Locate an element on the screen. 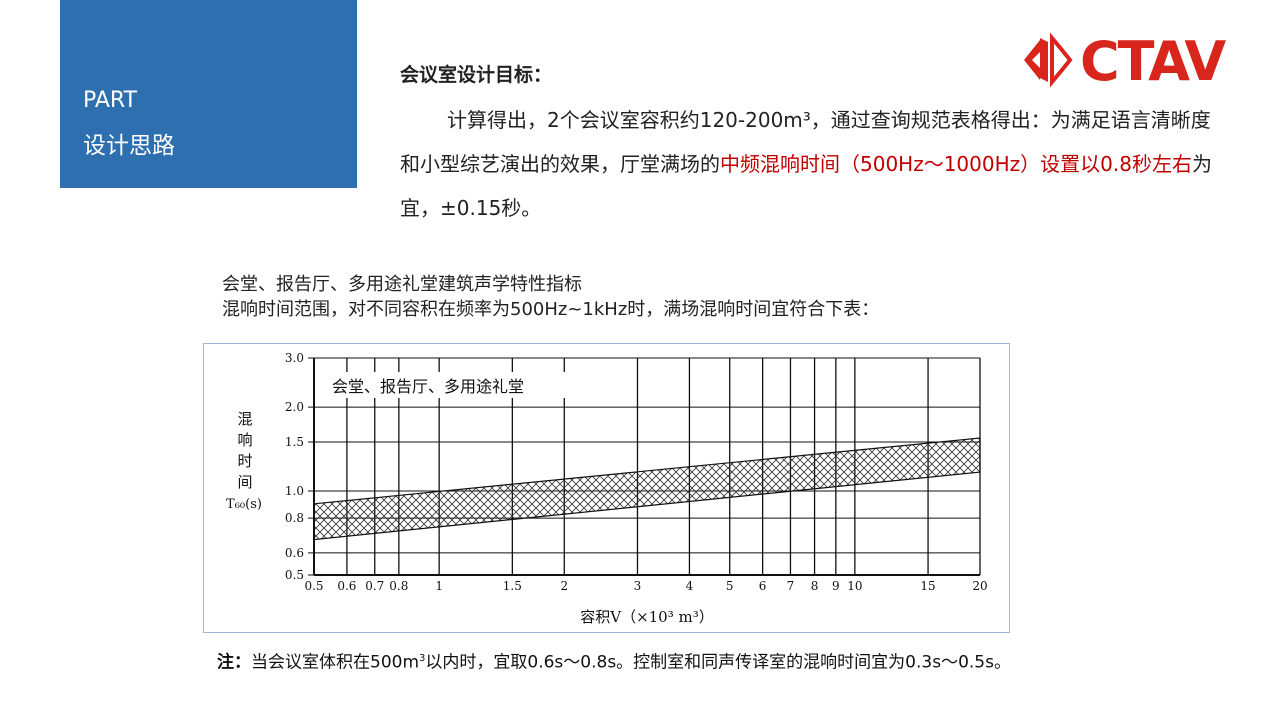  x-tick-label: 1.5 is located at coordinates (512, 586).